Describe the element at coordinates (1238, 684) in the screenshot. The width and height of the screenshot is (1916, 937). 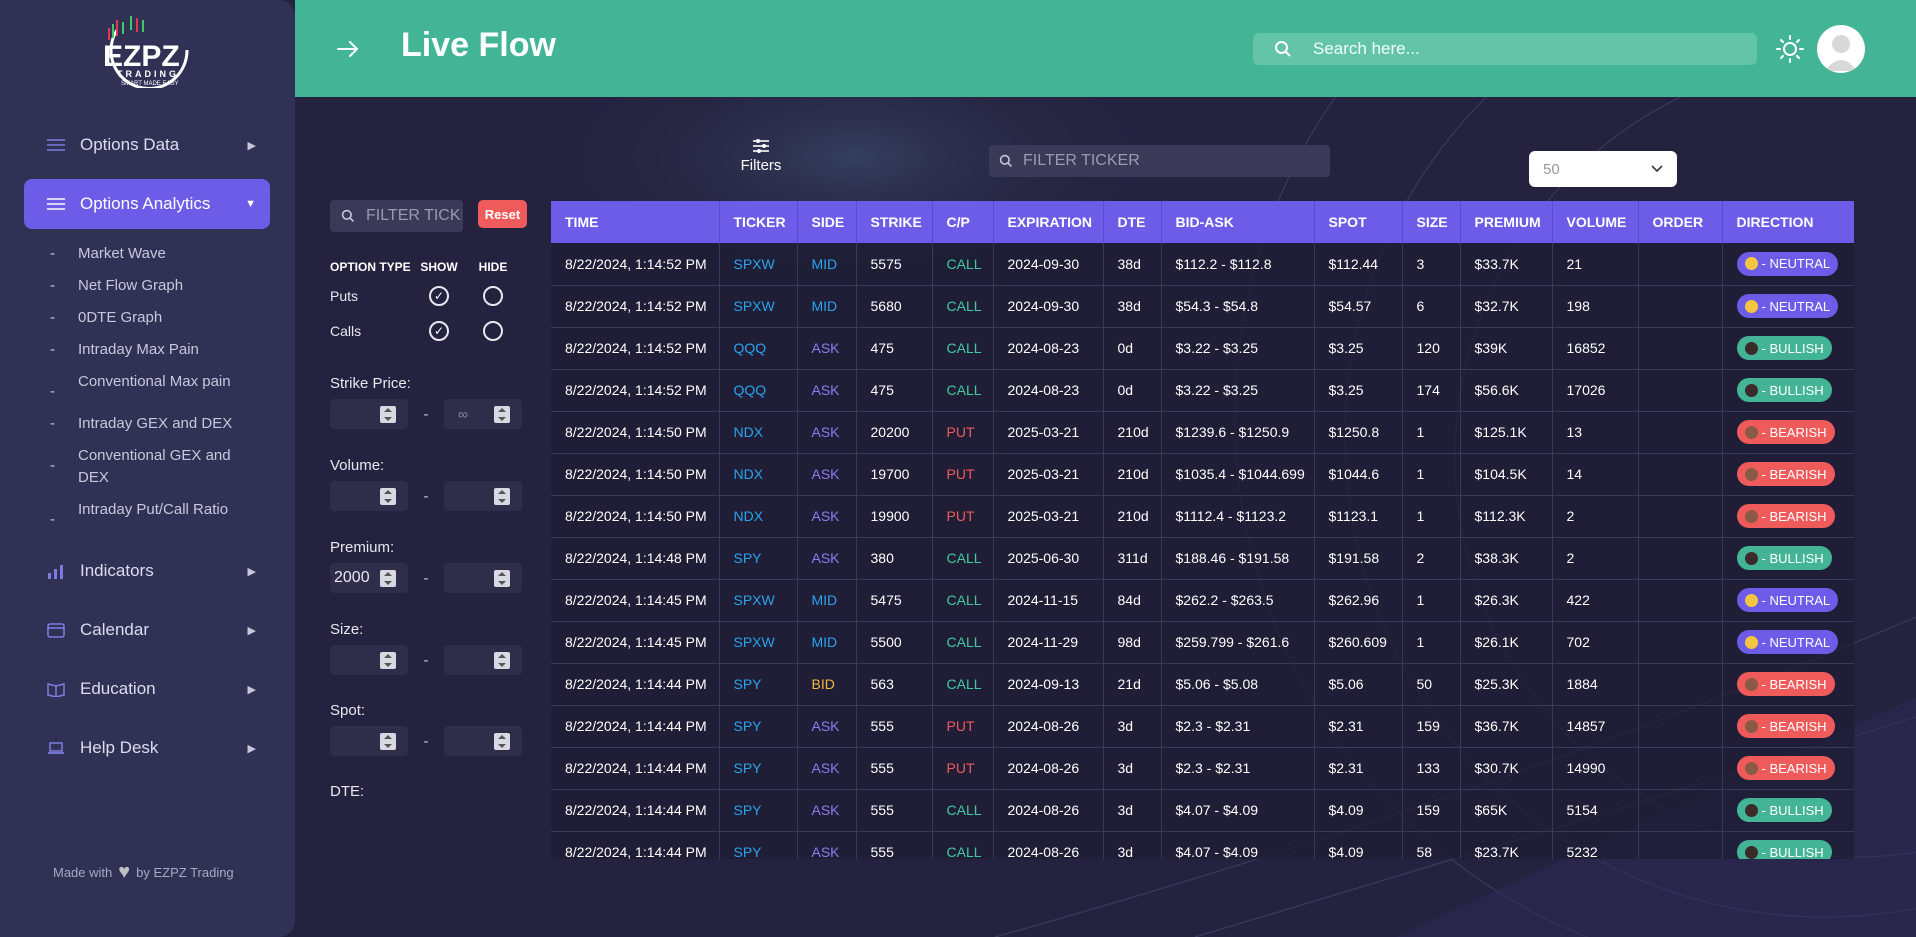
I see `table-cell: $5.06 - $5.08` at that location.